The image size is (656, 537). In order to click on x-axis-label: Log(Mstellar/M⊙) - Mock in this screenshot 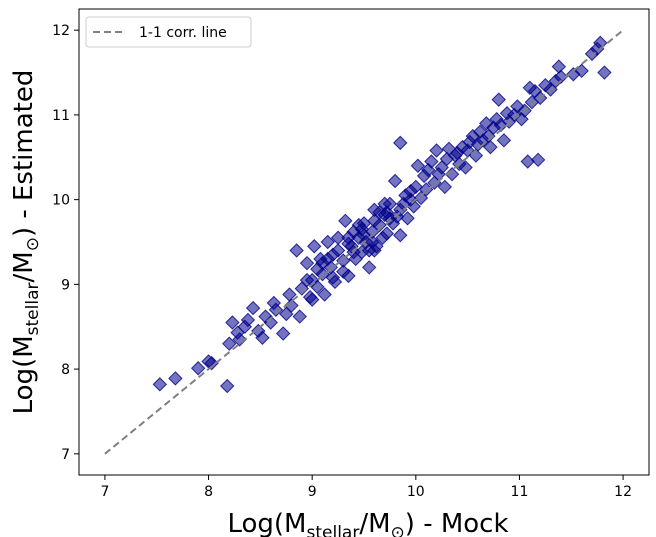, I will do `click(367, 523)`.